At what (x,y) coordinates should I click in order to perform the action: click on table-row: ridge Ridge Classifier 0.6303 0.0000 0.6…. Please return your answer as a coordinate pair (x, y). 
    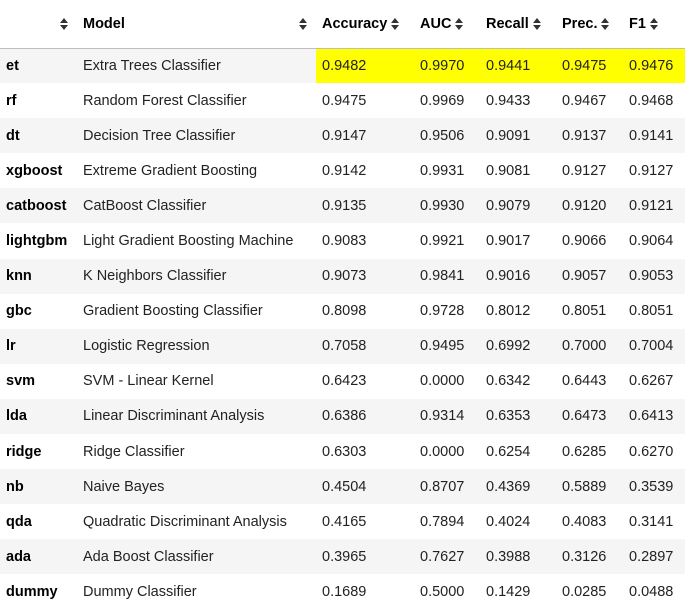
    Looking at the image, I should click on (342, 452).